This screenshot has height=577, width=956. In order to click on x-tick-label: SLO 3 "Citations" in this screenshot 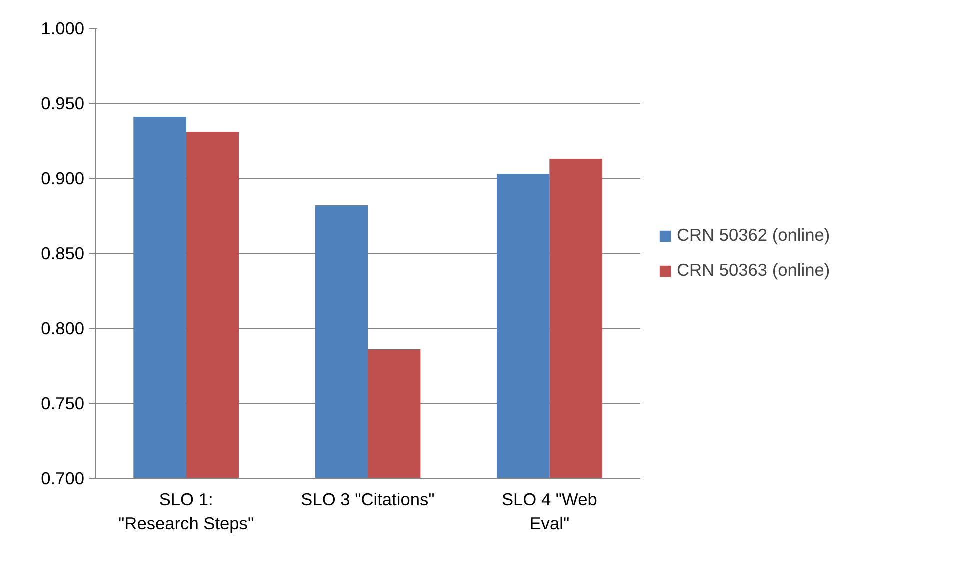, I will do `click(368, 500)`.